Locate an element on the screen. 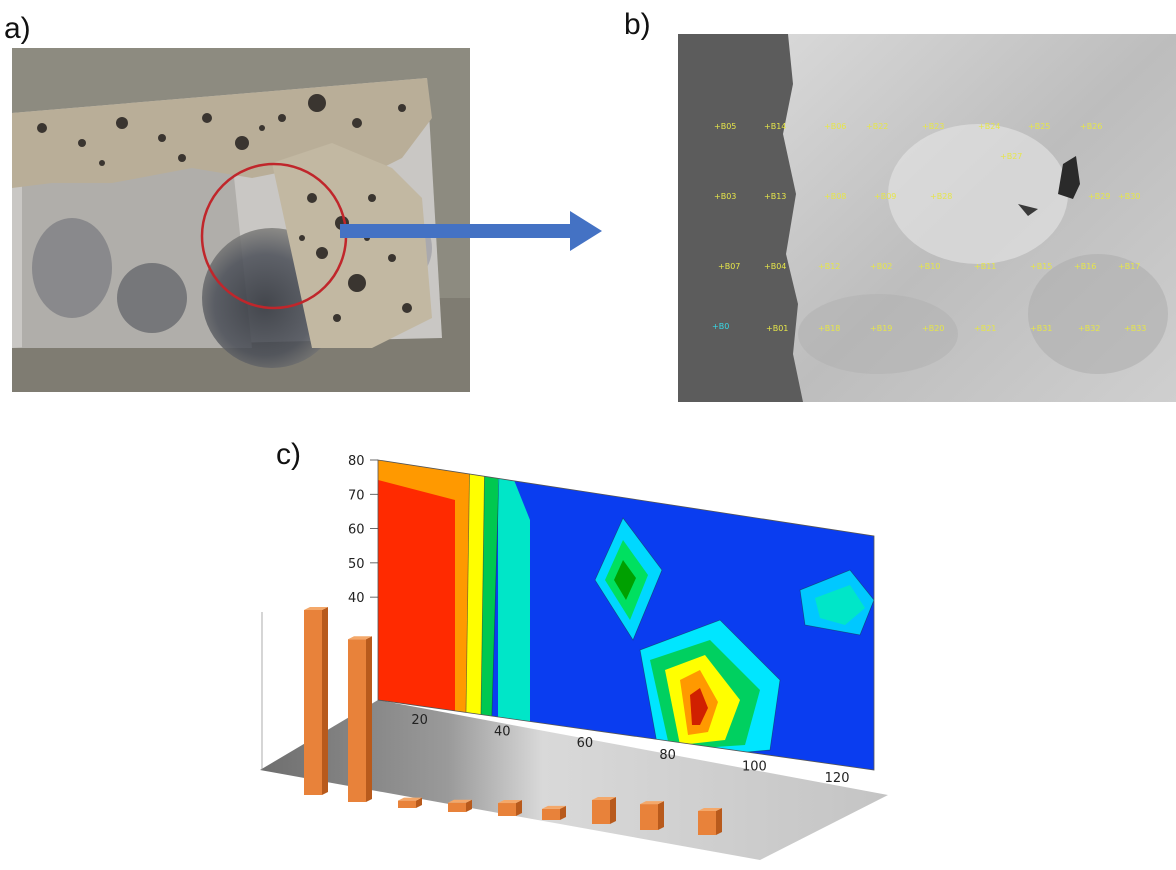  y-axis-ticks: 40 50 60 70 80 is located at coordinates (363, 530).